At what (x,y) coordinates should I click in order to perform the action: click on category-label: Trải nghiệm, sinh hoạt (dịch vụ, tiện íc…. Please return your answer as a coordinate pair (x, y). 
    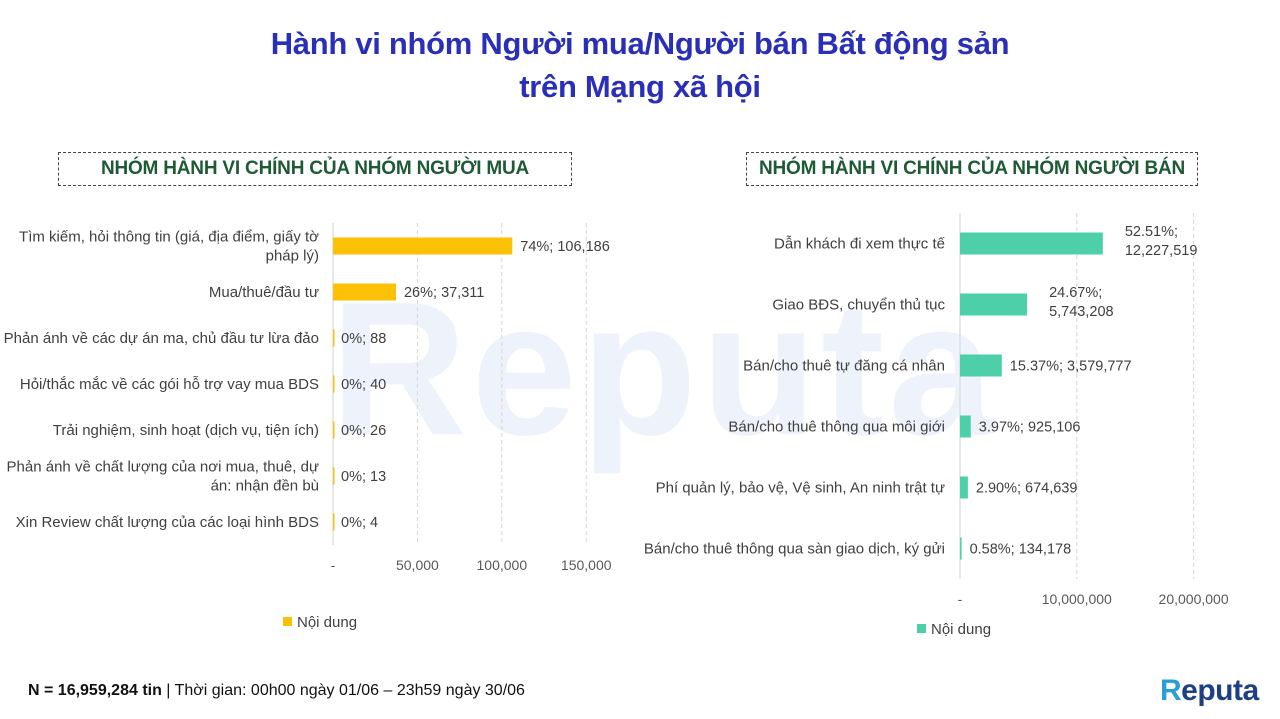
    Looking at the image, I should click on (186, 430).